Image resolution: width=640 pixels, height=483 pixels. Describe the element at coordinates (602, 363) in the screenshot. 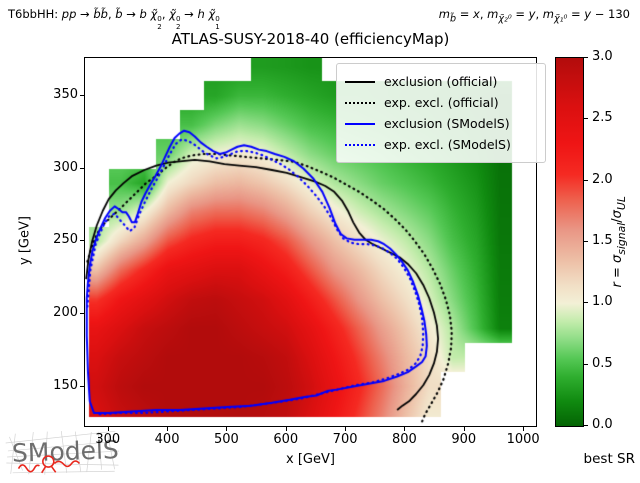

I see `colorbar-tick-label: 0.5` at that location.